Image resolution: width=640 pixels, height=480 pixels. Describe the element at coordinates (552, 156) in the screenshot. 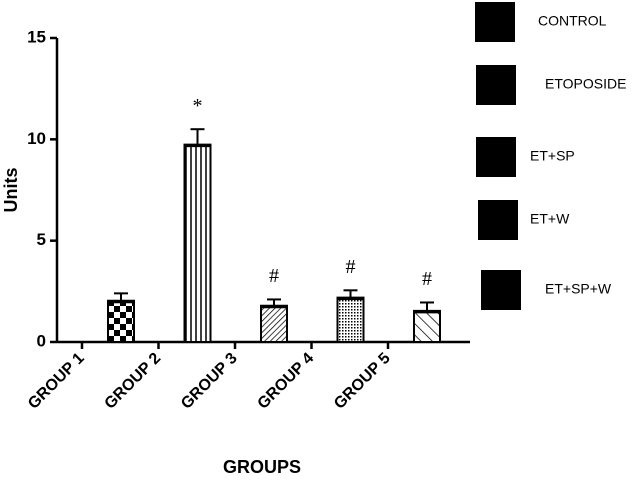

I see `legend-label: ET+SP` at that location.